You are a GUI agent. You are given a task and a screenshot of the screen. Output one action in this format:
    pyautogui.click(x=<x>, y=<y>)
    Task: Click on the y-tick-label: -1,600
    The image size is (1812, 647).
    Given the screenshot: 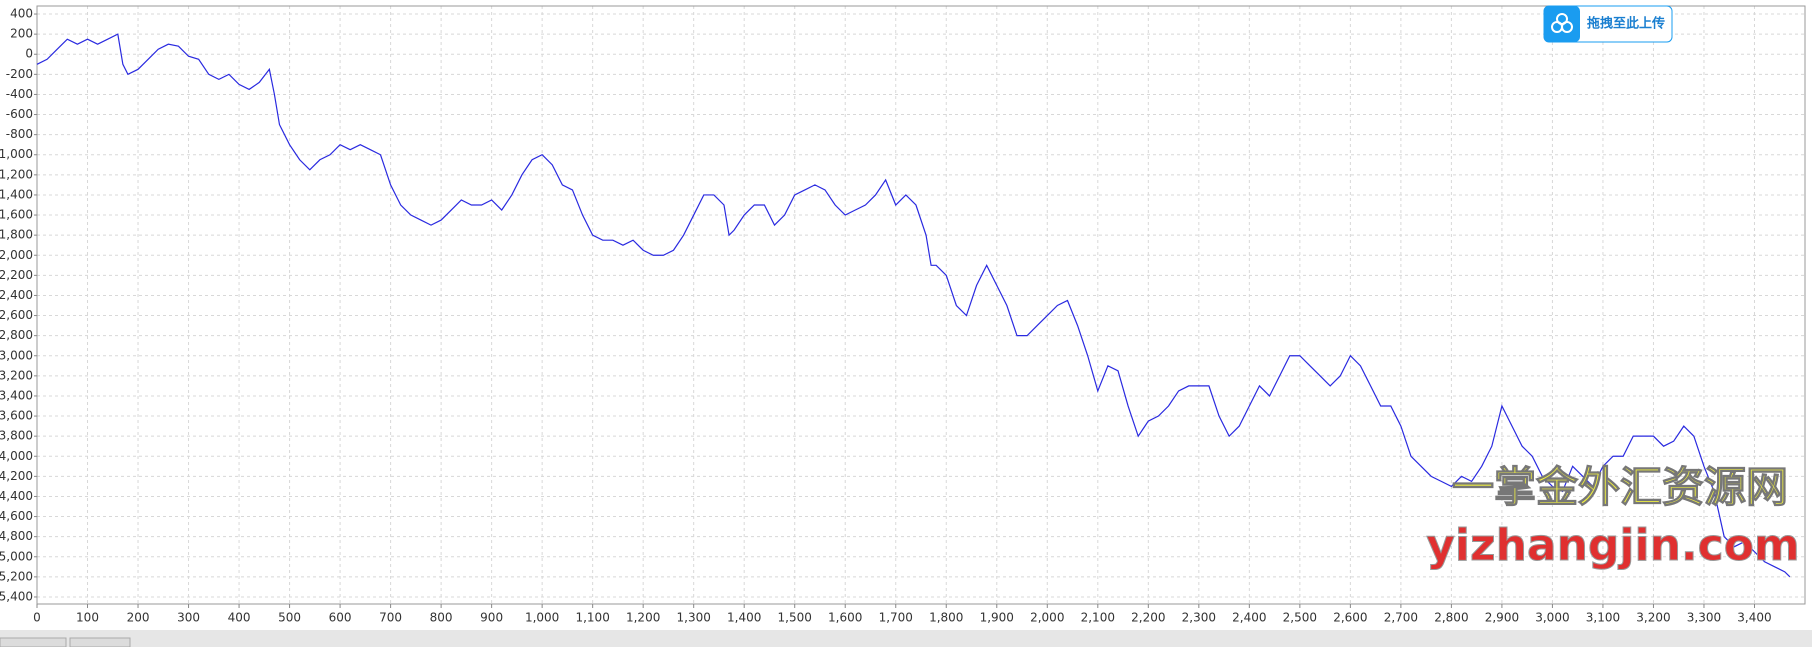 What is the action you would take?
    pyautogui.click(x=16, y=215)
    